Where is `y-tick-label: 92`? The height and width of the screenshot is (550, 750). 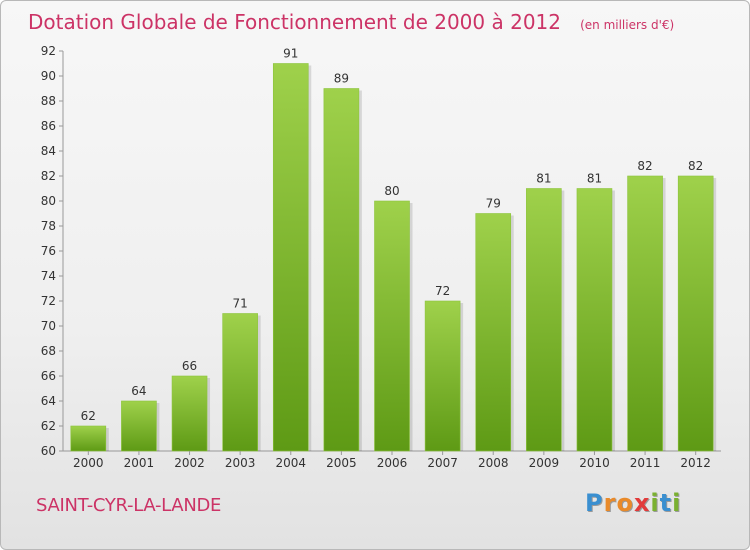
y-tick-label: 92 is located at coordinates (48, 51).